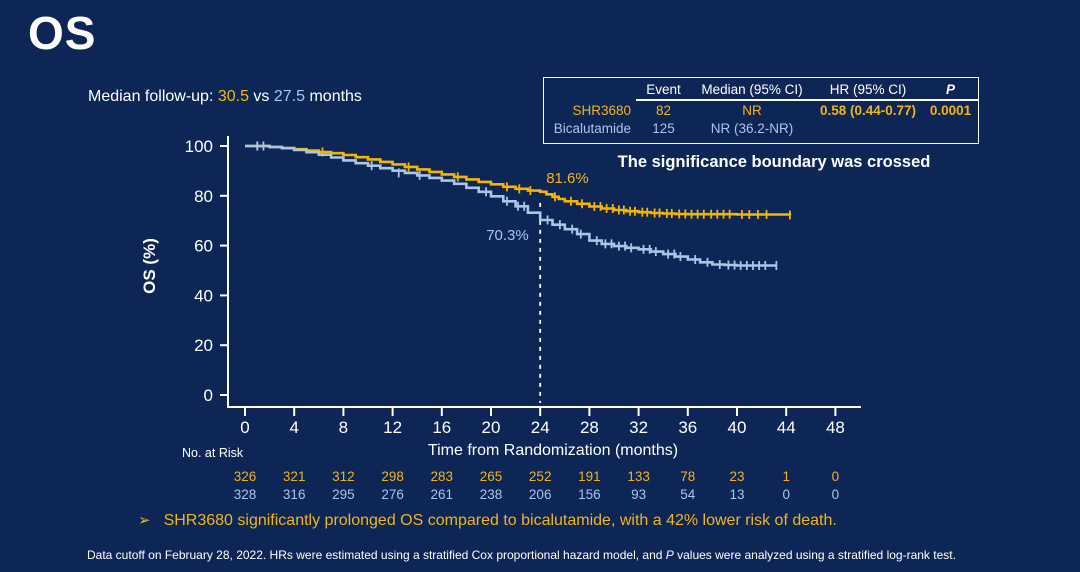  Describe the element at coordinates (835, 427) in the screenshot. I see `svg-text: 48` at that location.